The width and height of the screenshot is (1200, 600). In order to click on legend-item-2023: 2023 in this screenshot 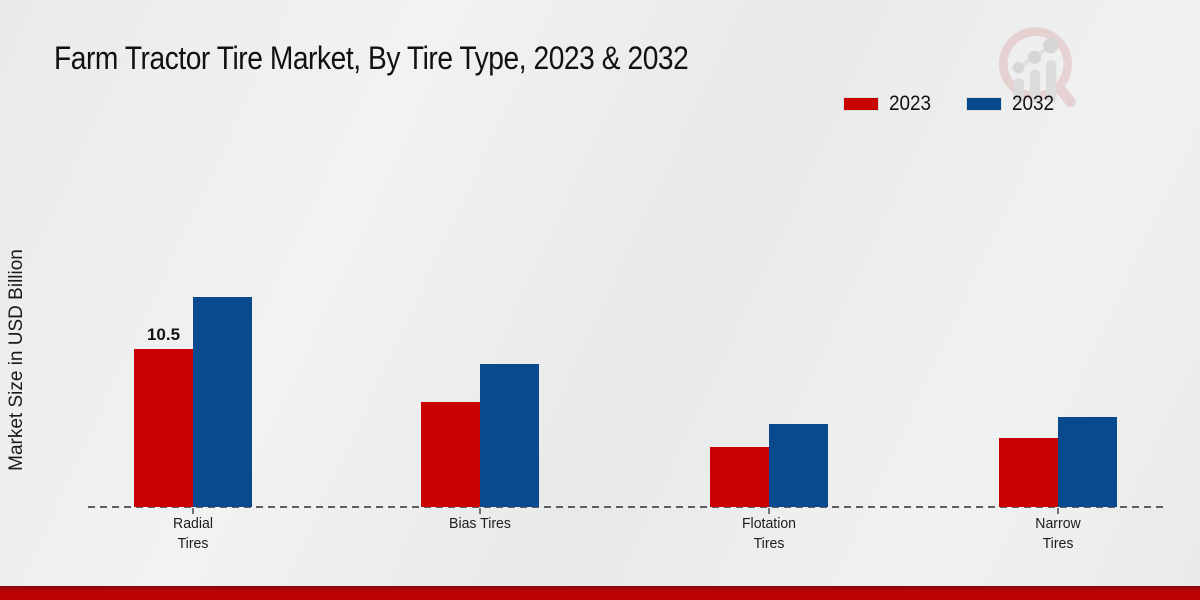, I will do `click(889, 104)`.